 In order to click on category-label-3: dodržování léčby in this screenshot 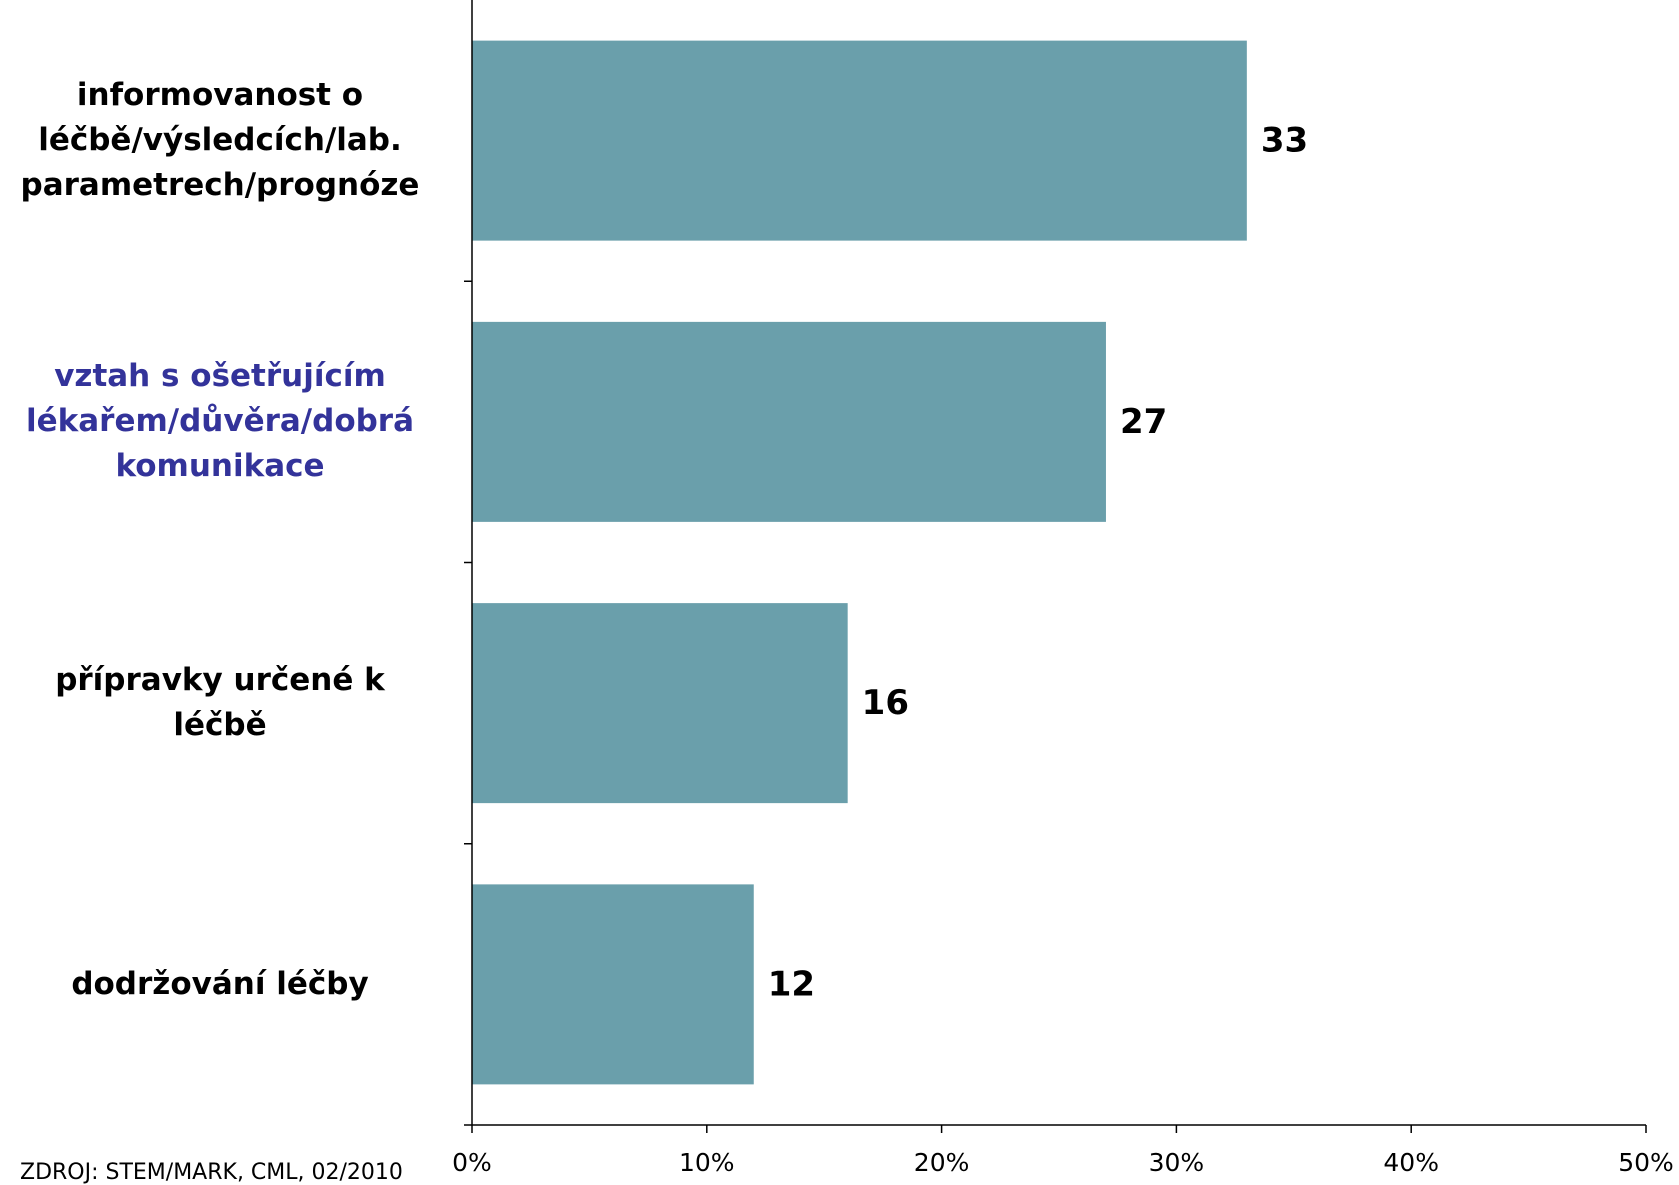, I will do `click(220, 984)`.